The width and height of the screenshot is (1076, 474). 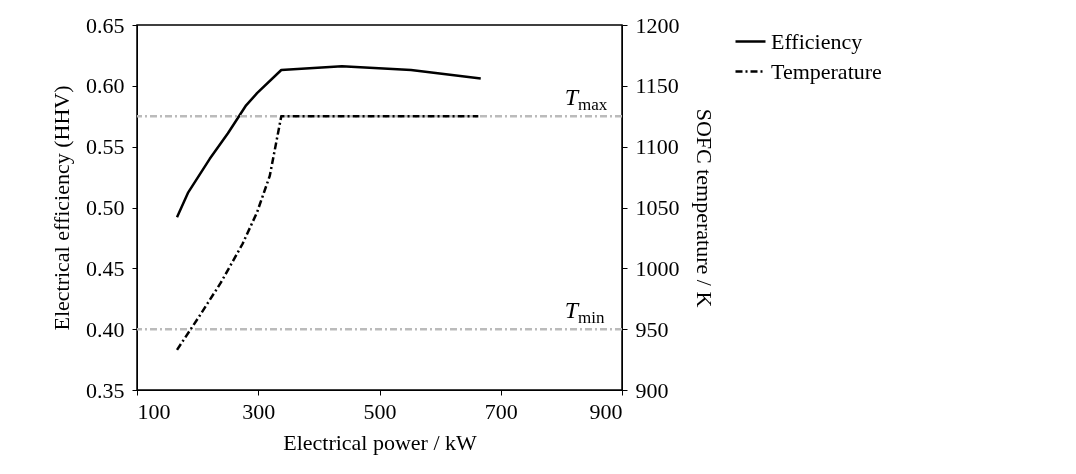 What do you see at coordinates (657, 268) in the screenshot?
I see `y2-tick-label: 1000` at bounding box center [657, 268].